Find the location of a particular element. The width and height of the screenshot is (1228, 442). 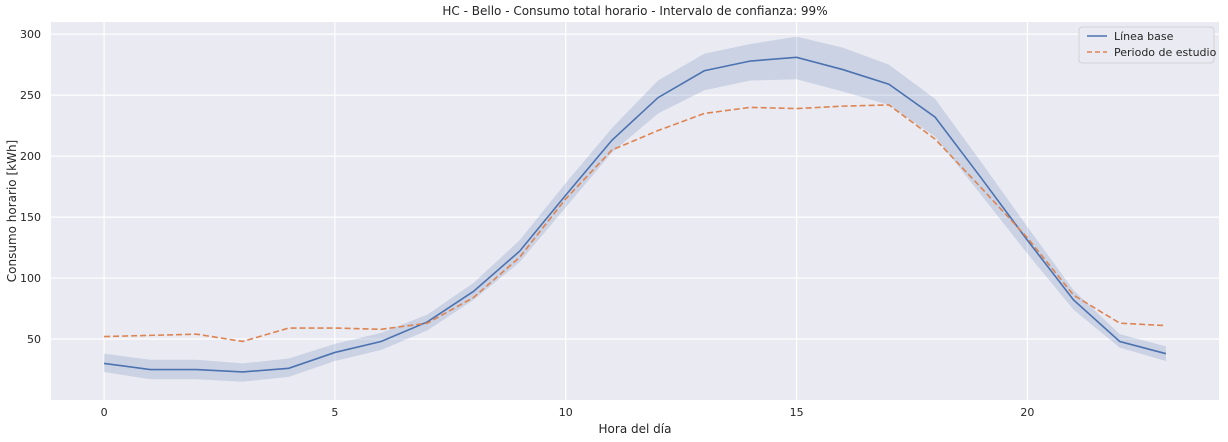

x-tick-label: 10 is located at coordinates (566, 412).